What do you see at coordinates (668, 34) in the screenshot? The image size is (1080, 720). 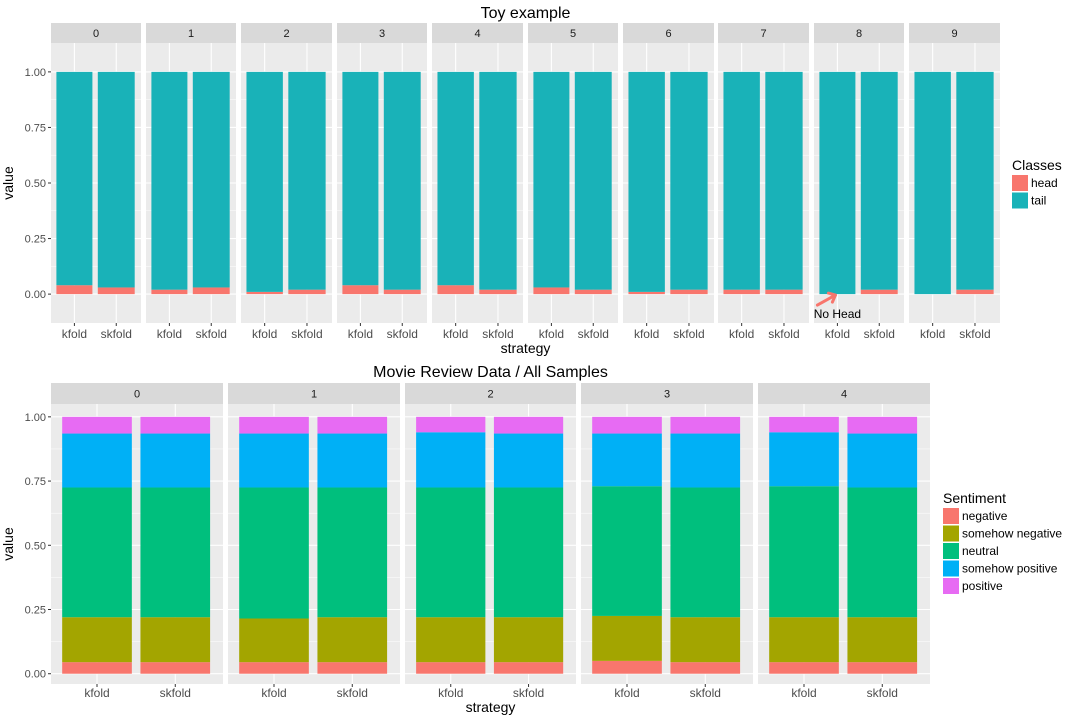 I see `toy-facet-label: 6` at bounding box center [668, 34].